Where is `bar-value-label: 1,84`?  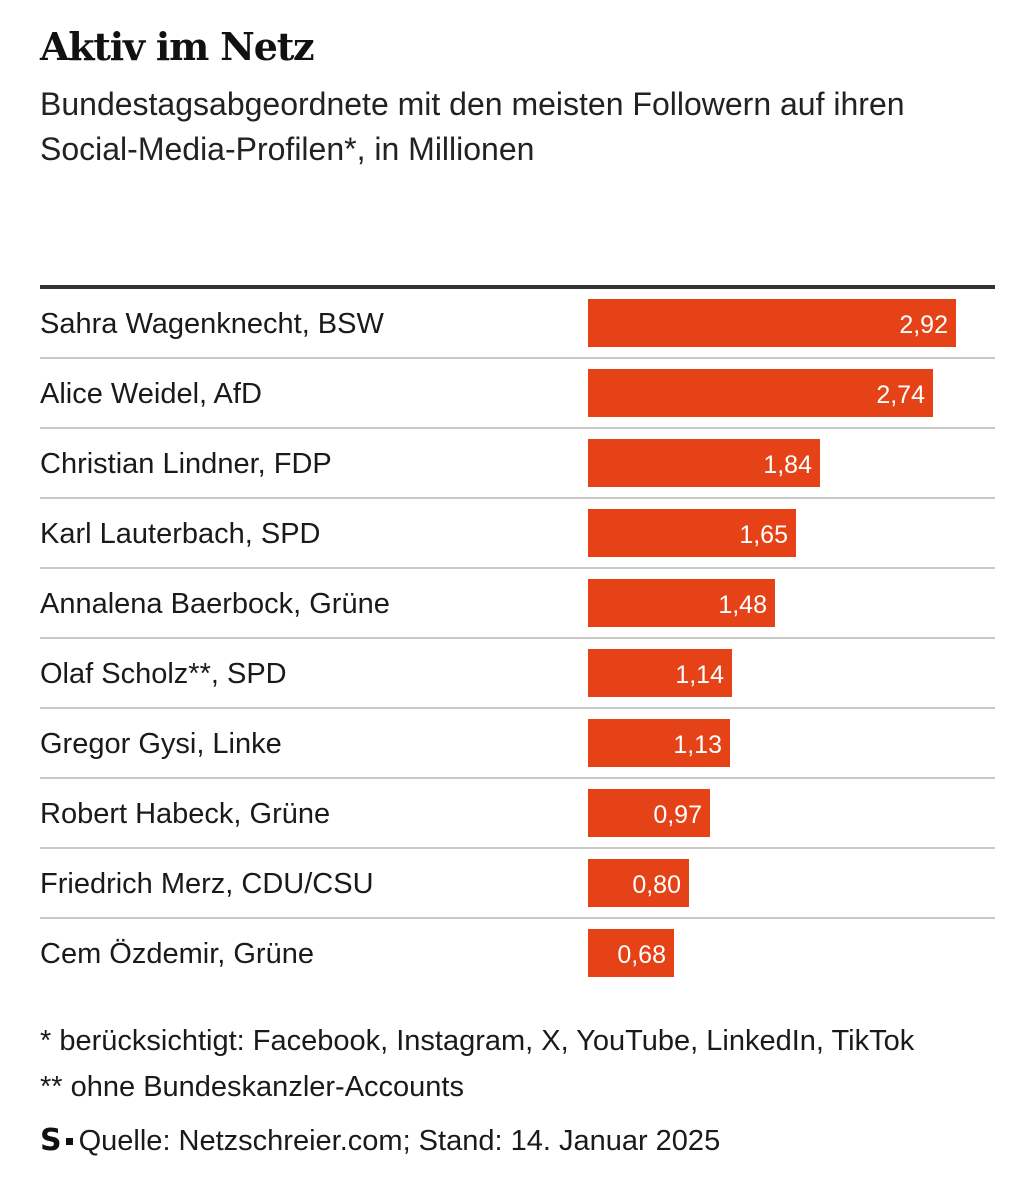
bar-value-label: 1,84 is located at coordinates (787, 465).